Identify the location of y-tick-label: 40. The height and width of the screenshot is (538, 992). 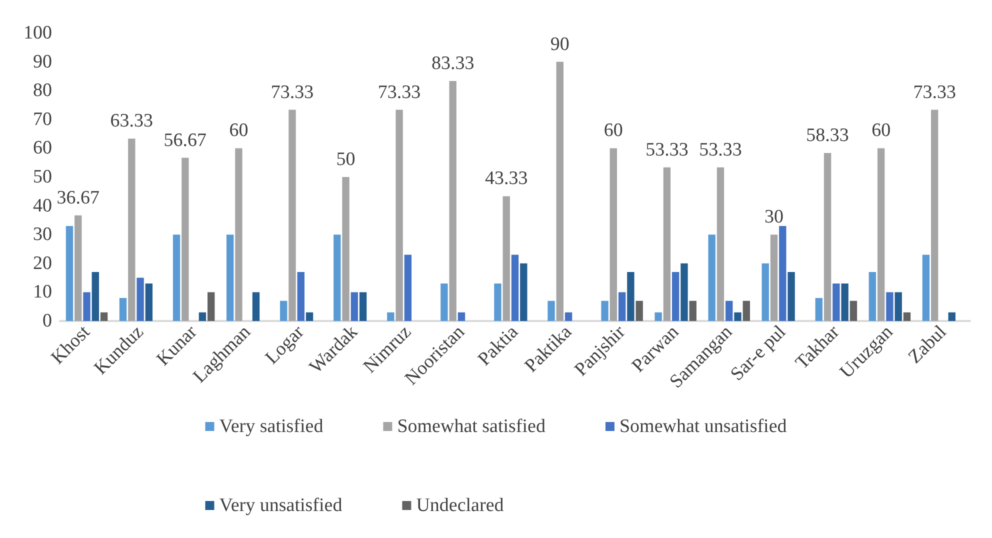
(42, 205).